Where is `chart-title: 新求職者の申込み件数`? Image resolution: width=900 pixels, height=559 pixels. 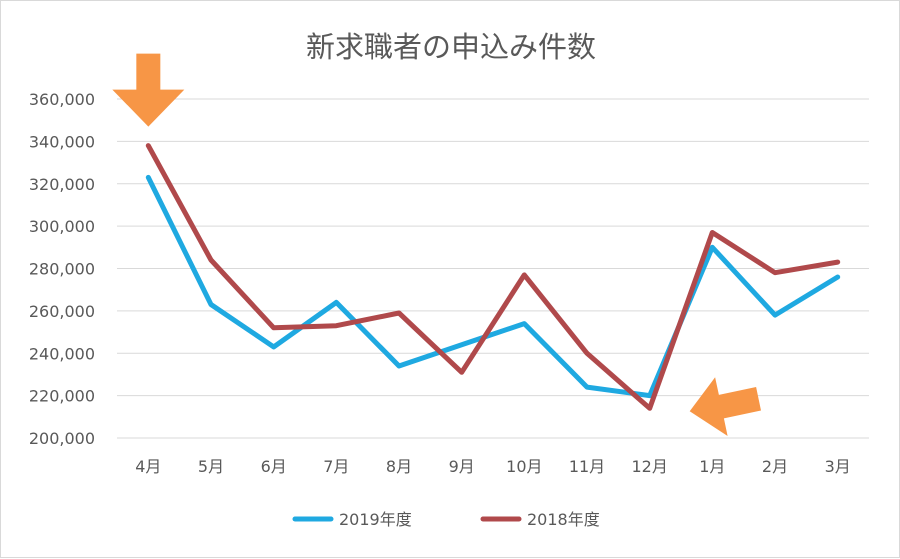 chart-title: 新求職者の申込み件数 is located at coordinates (451, 47).